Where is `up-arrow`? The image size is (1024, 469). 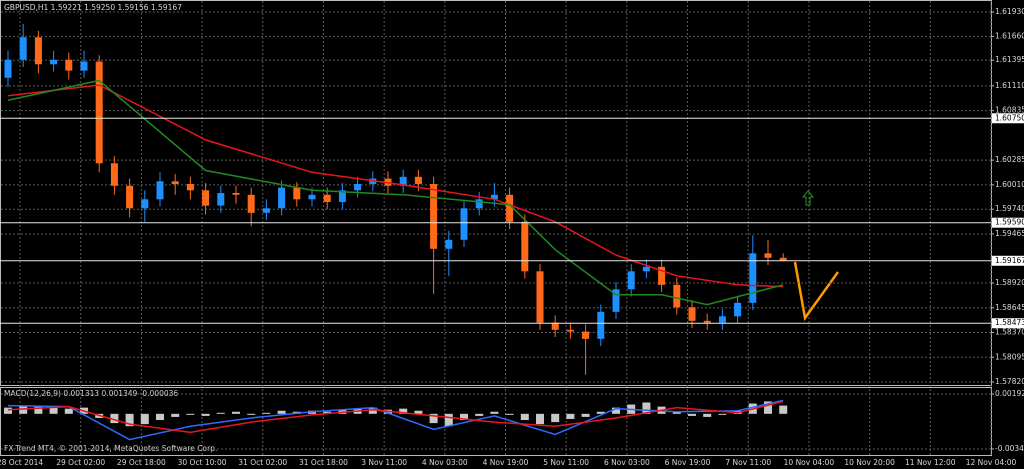 up-arrow is located at coordinates (808, 198).